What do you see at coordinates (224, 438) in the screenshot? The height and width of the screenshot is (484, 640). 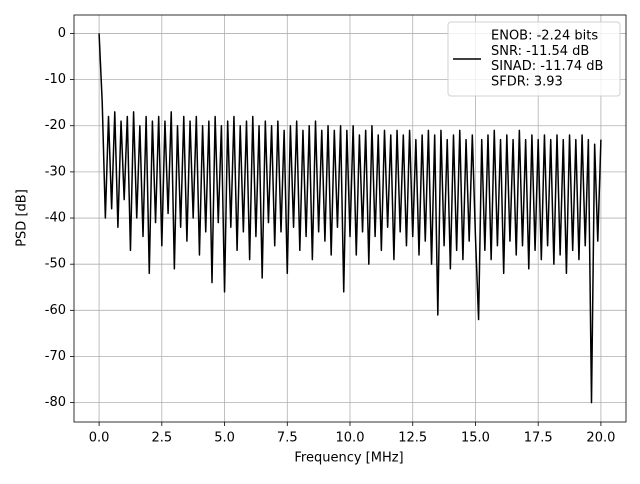 I see `x-tick-label: 5.0` at bounding box center [224, 438].